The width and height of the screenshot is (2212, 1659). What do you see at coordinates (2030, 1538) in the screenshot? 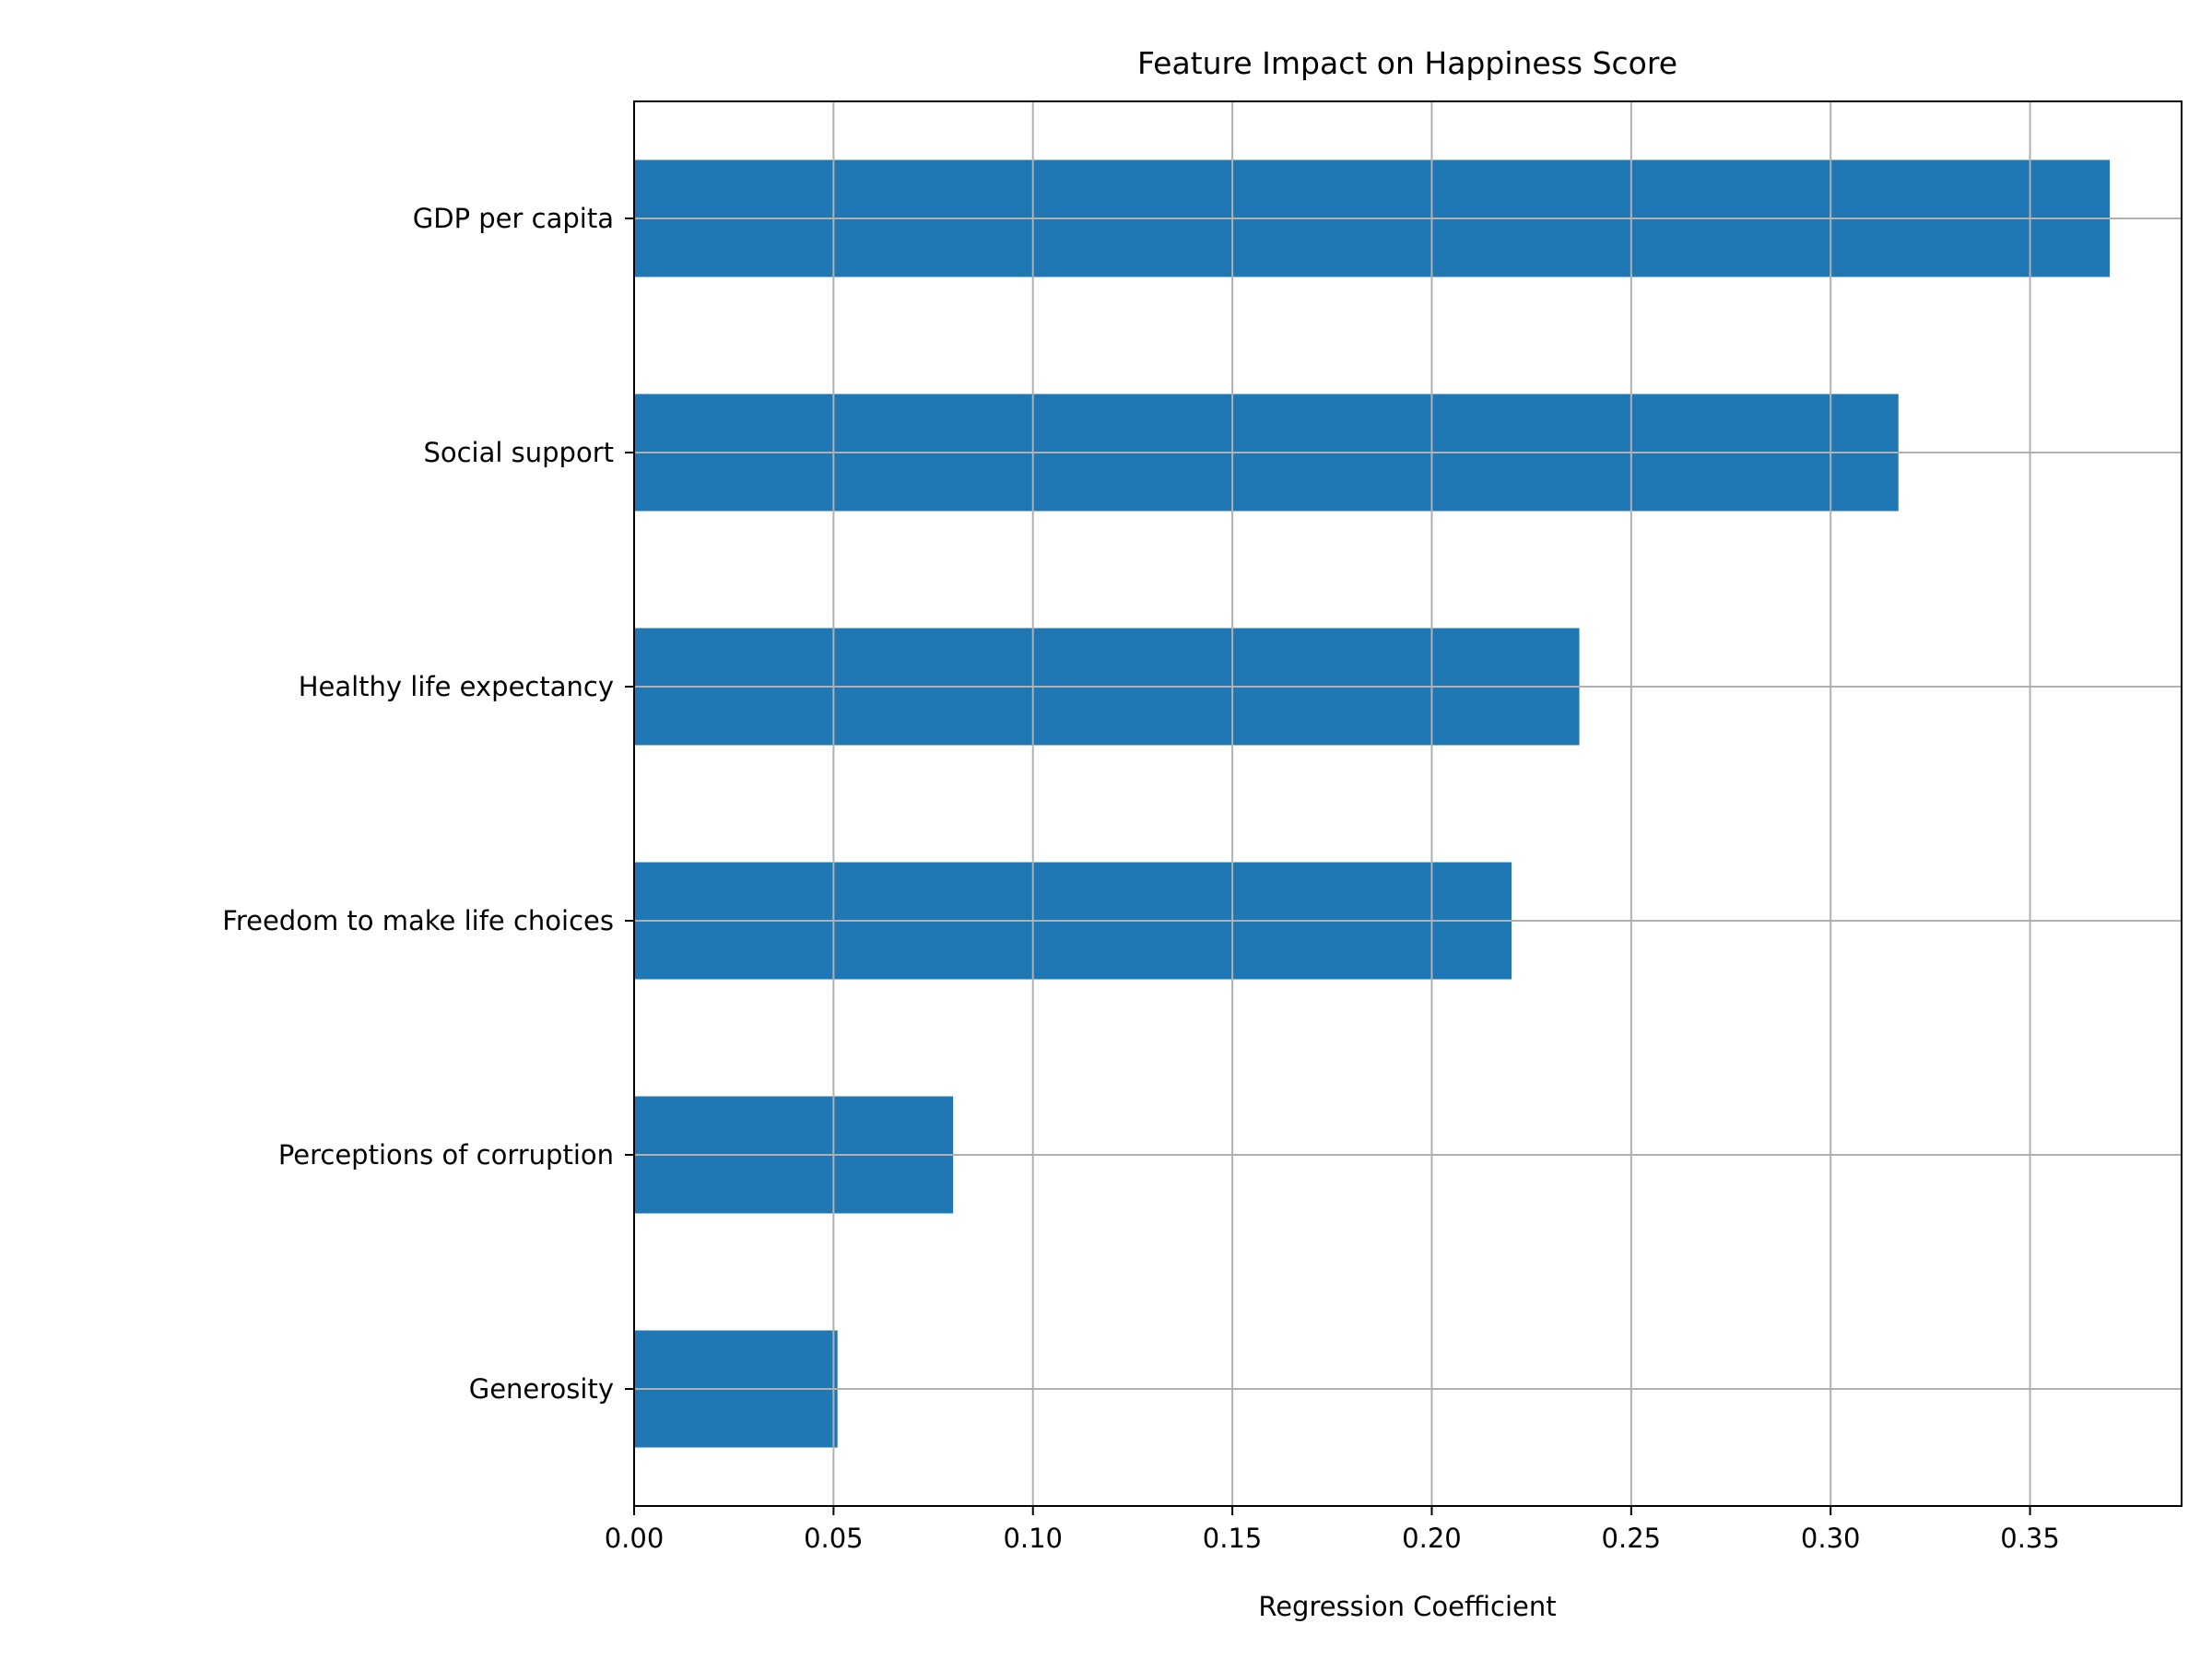
I see `x-tick-label: 0.35` at bounding box center [2030, 1538].